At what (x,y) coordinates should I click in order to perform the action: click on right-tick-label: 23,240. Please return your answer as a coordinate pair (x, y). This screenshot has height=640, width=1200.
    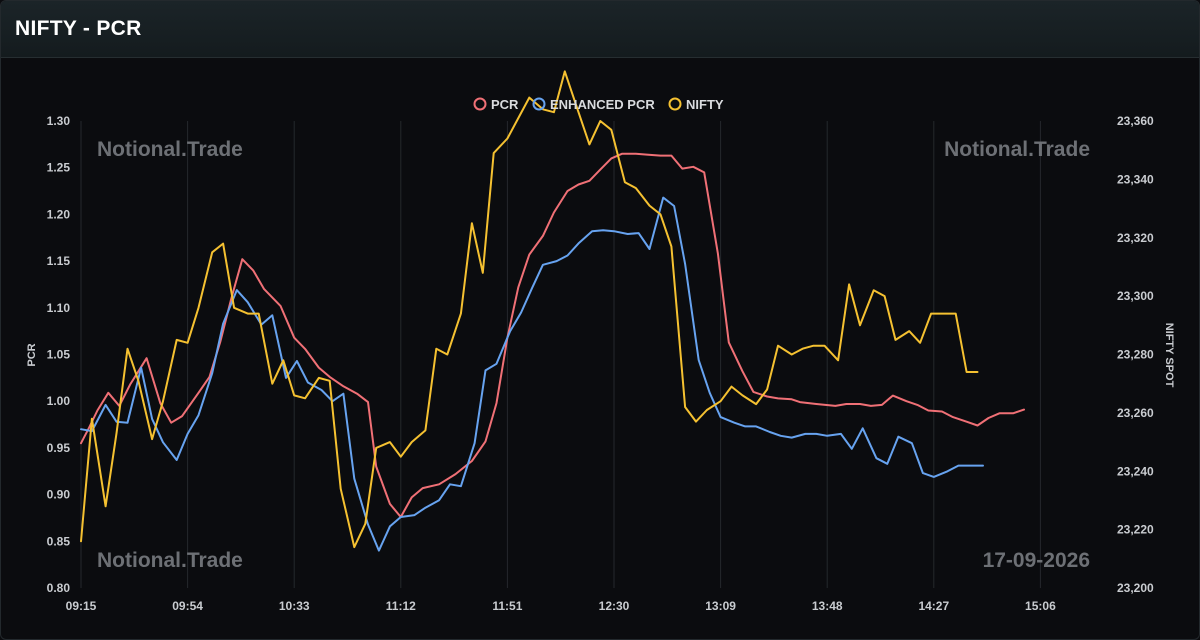
    Looking at the image, I should click on (1135, 471).